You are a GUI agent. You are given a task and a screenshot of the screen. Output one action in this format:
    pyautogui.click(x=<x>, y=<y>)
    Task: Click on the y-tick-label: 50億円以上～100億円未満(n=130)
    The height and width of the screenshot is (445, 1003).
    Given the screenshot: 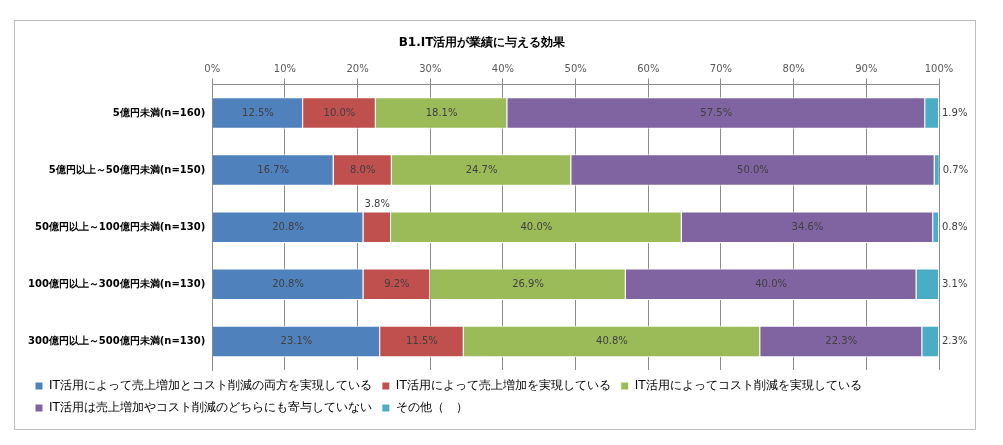 What is the action you would take?
    pyautogui.click(x=120, y=226)
    